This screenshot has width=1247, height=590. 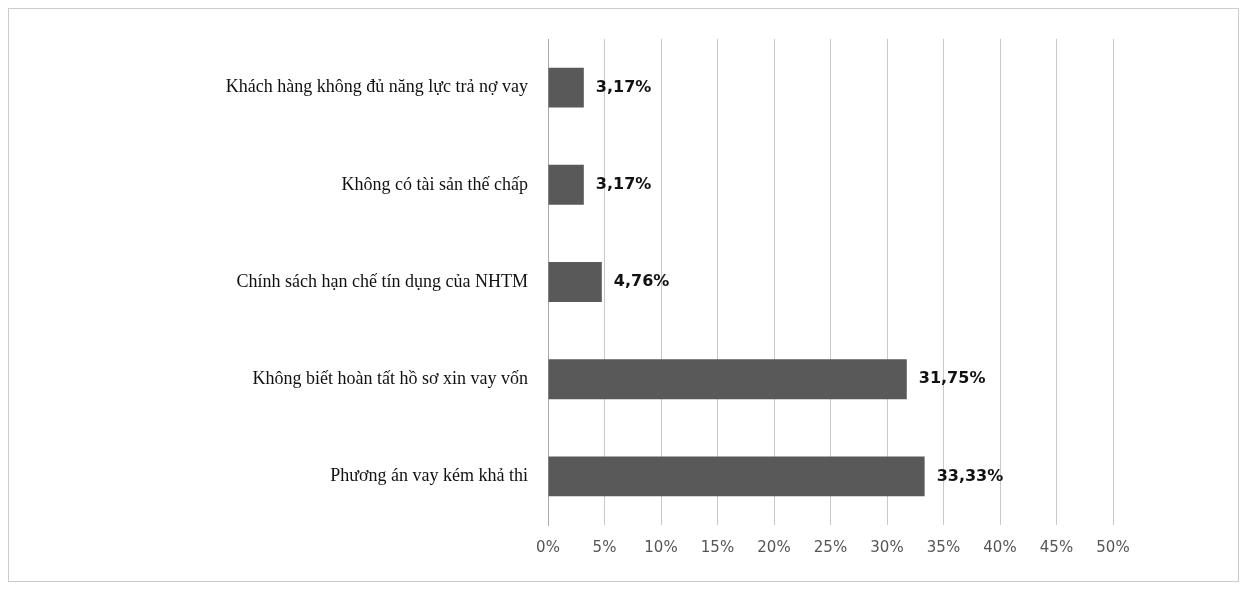 I want to click on x-tick-label: 30%, so click(x=887, y=546).